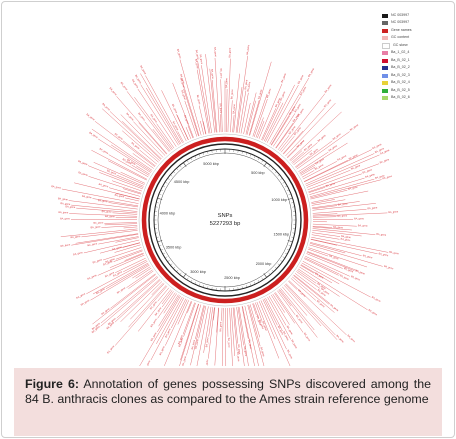  I want to click on legend-item: Ba_B_02_1, so click(408, 61).